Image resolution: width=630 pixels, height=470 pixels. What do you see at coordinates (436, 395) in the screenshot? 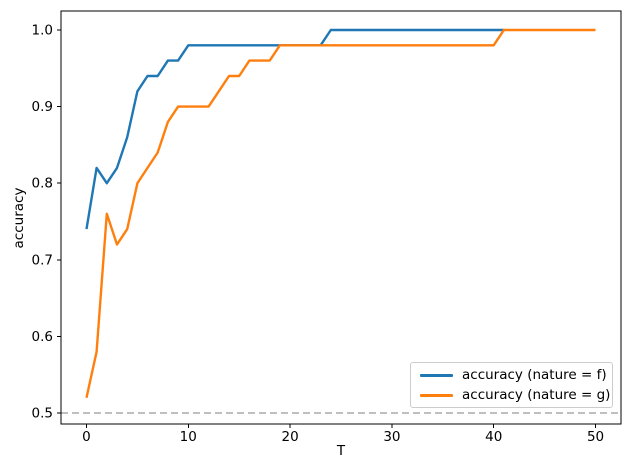
I see `legend-line-sample-g-icon` at bounding box center [436, 395].